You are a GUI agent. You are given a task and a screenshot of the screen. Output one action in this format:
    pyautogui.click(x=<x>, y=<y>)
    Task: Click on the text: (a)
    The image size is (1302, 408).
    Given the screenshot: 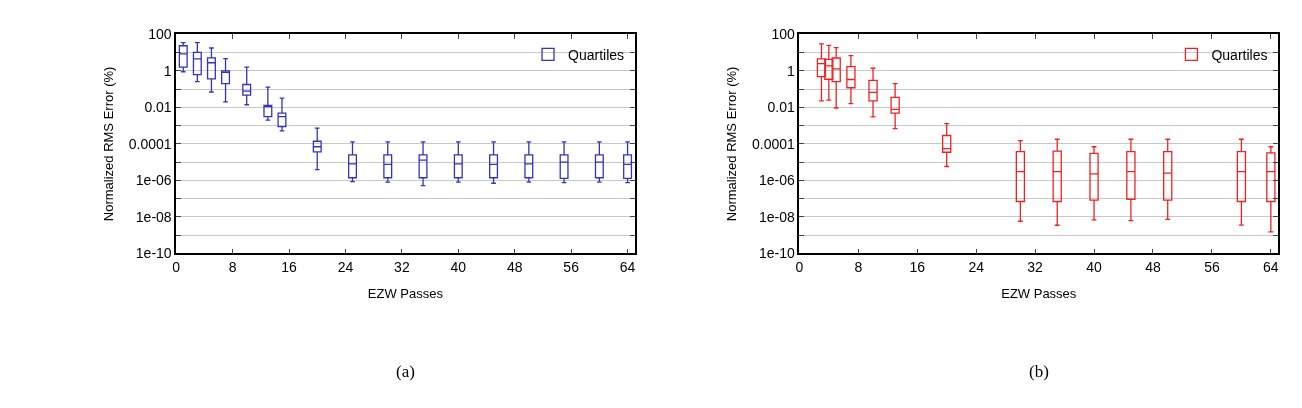 What is the action you would take?
    pyautogui.click(x=405, y=371)
    